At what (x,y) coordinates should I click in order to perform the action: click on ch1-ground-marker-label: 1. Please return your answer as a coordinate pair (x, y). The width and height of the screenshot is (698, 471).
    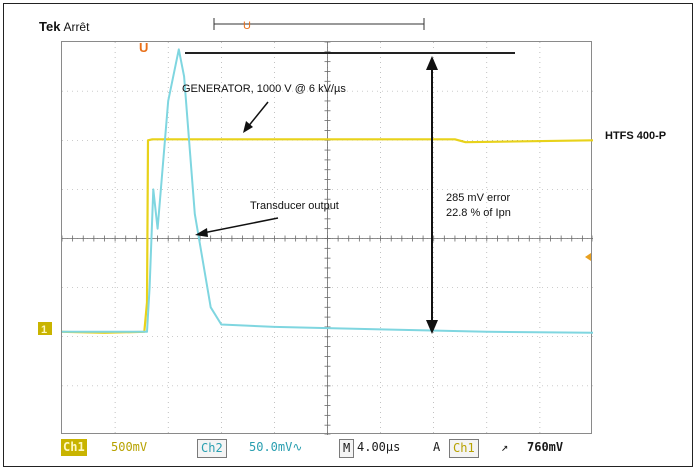
    Looking at the image, I should click on (44, 330).